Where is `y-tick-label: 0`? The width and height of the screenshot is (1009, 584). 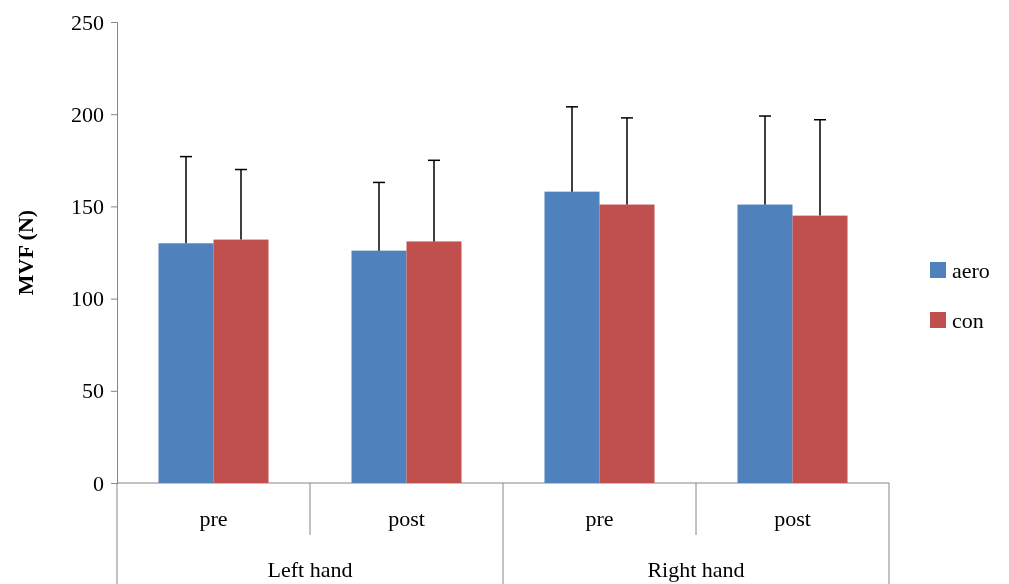
y-tick-label: 0 is located at coordinates (98, 483).